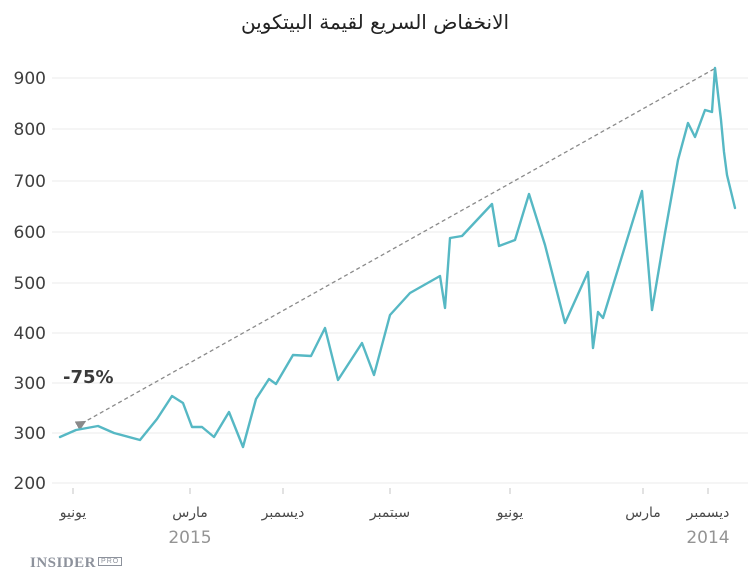 The height and width of the screenshot is (577, 750). What do you see at coordinates (30, 334) in the screenshot?
I see `y-axis-label: 400` at bounding box center [30, 334].